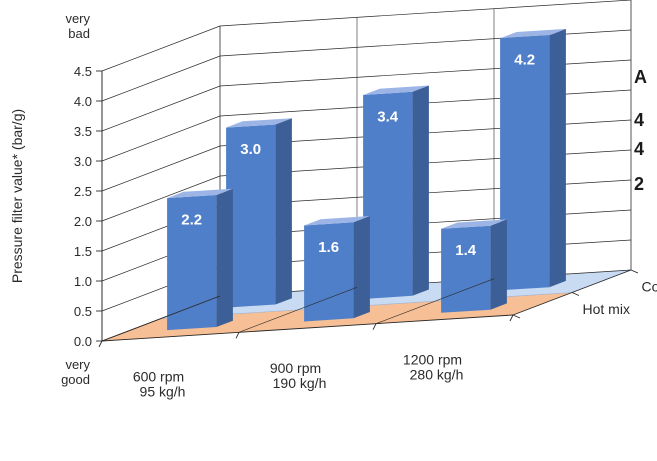 The image size is (657, 461). Describe the element at coordinates (83, 131) in the screenshot. I see `y-tick-label: 3.5` at that location.